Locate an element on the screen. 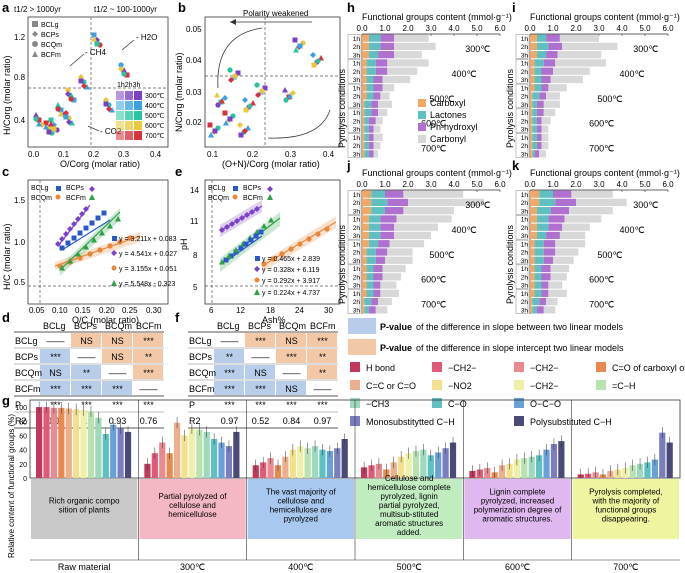 The height and width of the screenshot is (573, 685). d-row-label-2: BCQm is located at coordinates (28, 373).